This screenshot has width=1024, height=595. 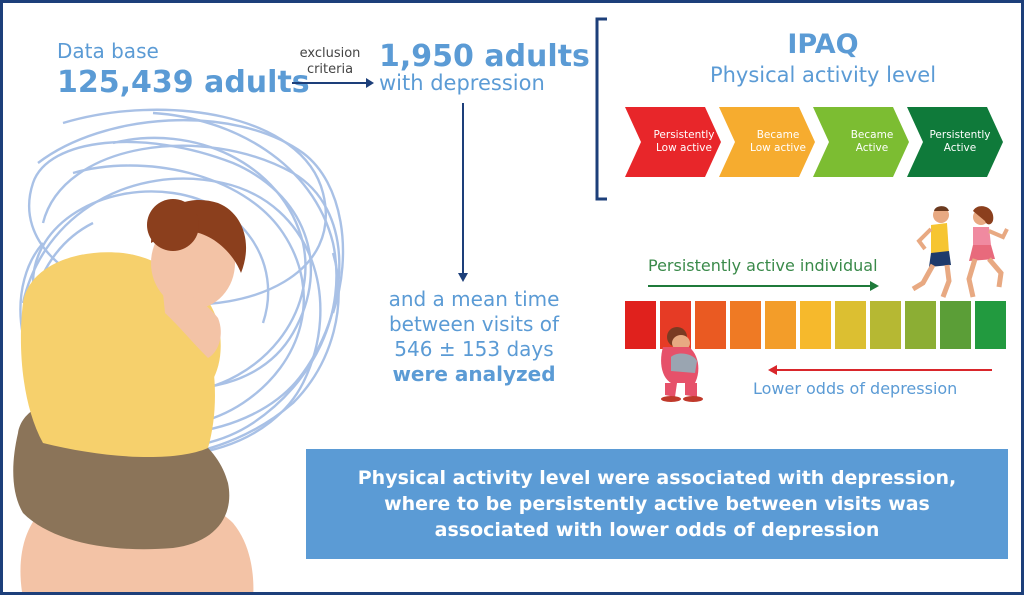 I want to click on visits-line-3: 546 ± 153 days, so click(x=474, y=349).